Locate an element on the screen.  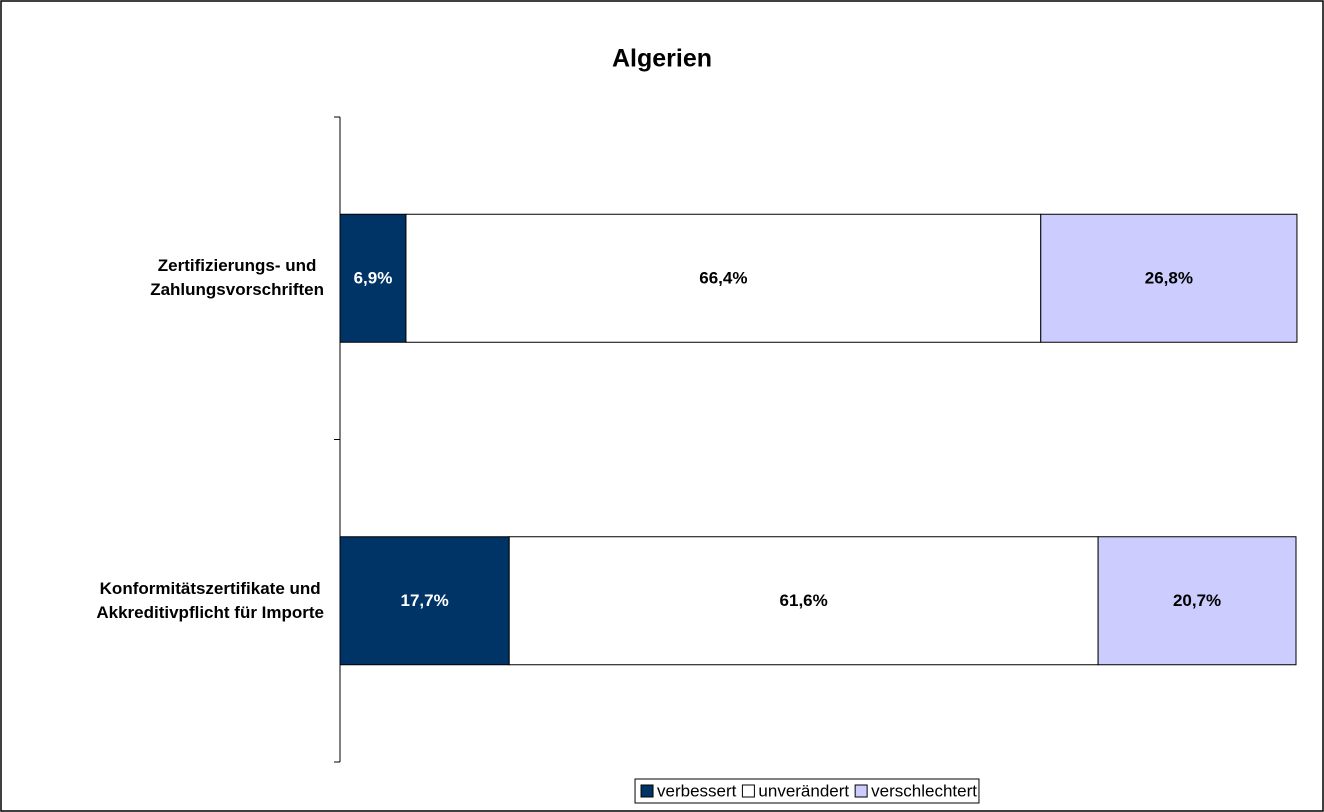
data-label: 20,7% is located at coordinates (1197, 600).